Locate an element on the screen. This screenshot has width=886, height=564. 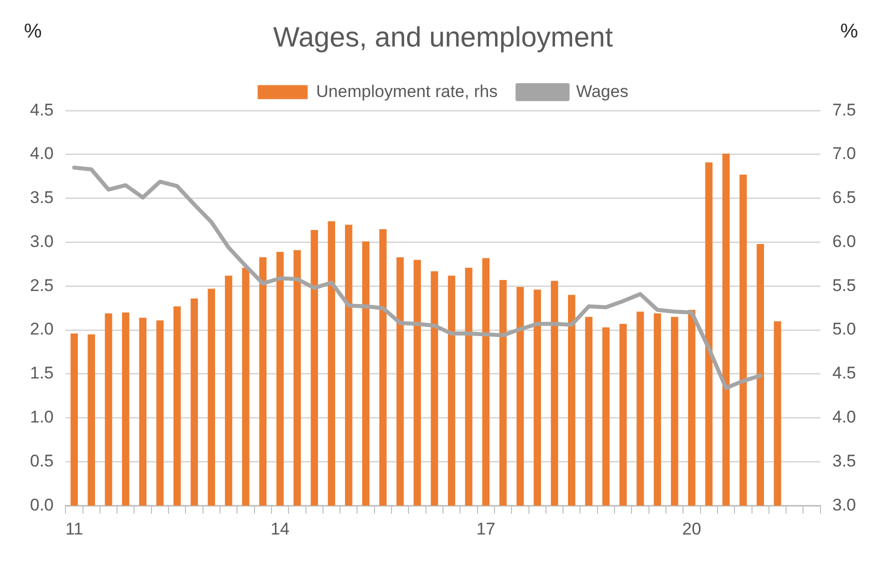
y2-tick-label: 3.5 is located at coordinates (844, 460).